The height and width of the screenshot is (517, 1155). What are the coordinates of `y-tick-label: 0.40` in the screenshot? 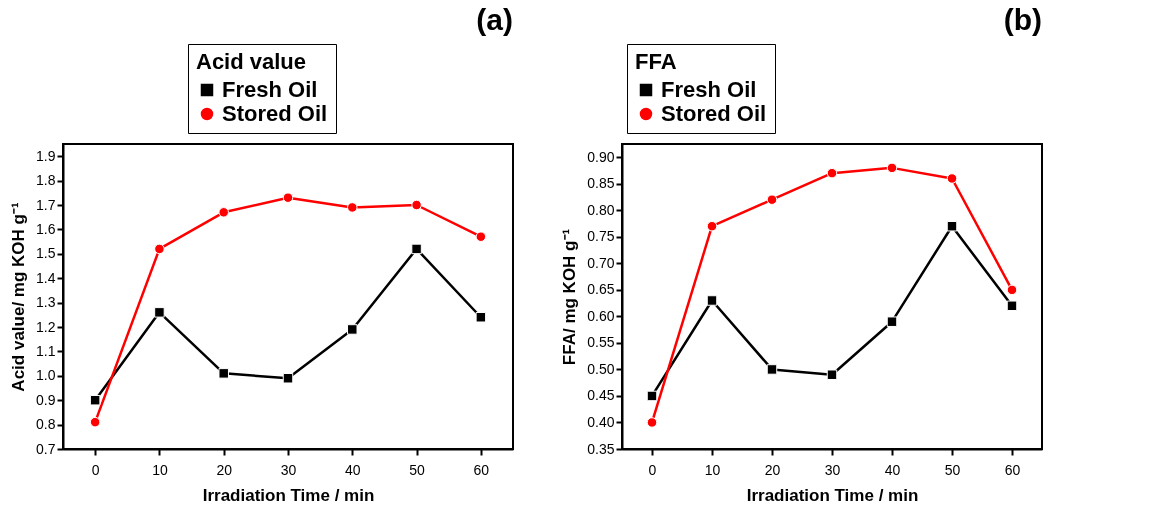 It's located at (601, 421).